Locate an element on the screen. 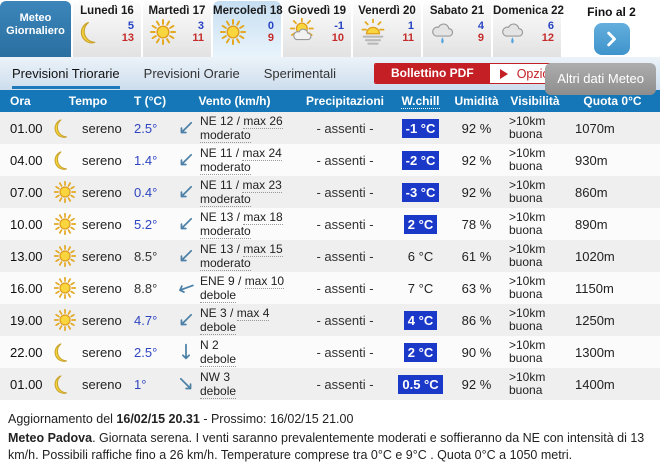 The height and width of the screenshot is (464, 660). wind-speed-line: NE 11 / max 23 is located at coordinates (248, 185).